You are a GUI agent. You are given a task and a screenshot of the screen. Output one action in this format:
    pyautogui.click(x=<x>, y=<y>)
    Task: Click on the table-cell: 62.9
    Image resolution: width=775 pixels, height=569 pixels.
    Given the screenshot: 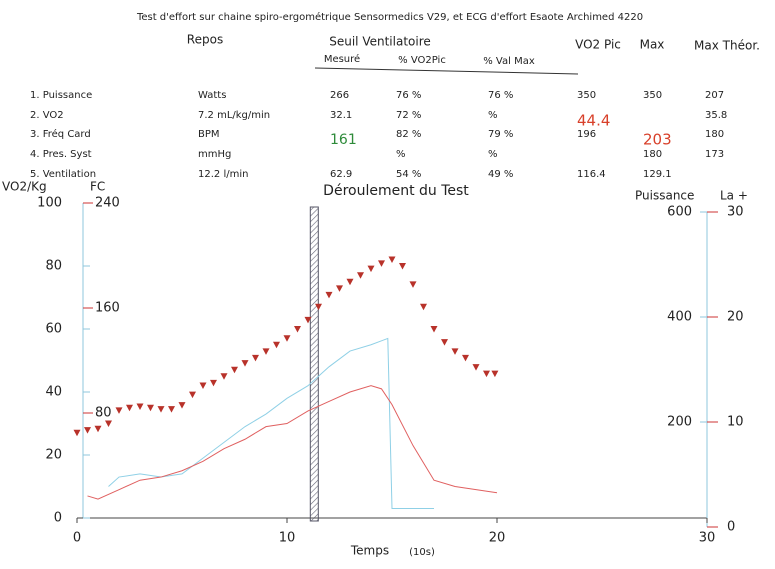 What is the action you would take?
    pyautogui.click(x=341, y=174)
    